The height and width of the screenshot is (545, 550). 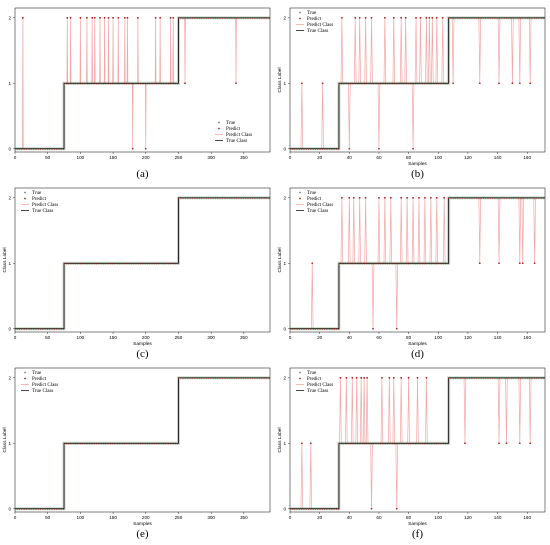 What do you see at coordinates (146, 517) in the screenshot?
I see `x-tick-label: 200` at bounding box center [146, 517].